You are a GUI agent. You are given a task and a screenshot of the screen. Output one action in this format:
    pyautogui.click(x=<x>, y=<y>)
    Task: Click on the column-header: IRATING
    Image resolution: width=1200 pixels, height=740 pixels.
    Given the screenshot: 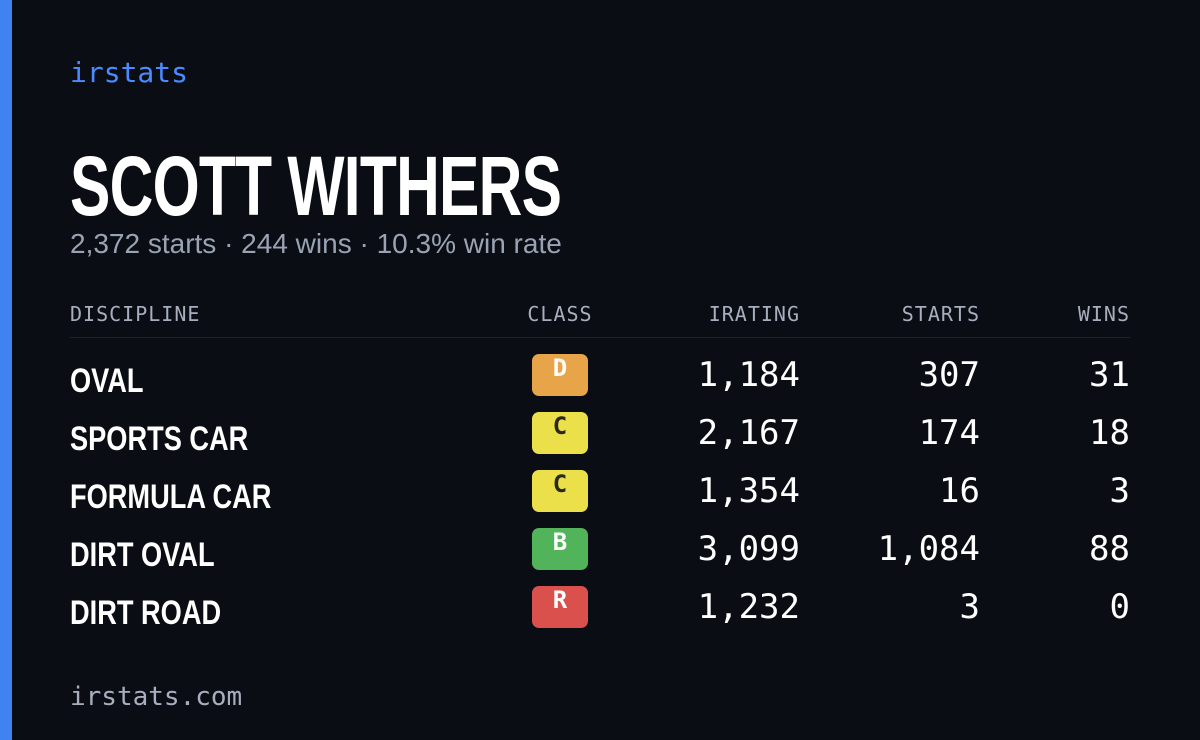 What is the action you would take?
    pyautogui.click(x=754, y=314)
    